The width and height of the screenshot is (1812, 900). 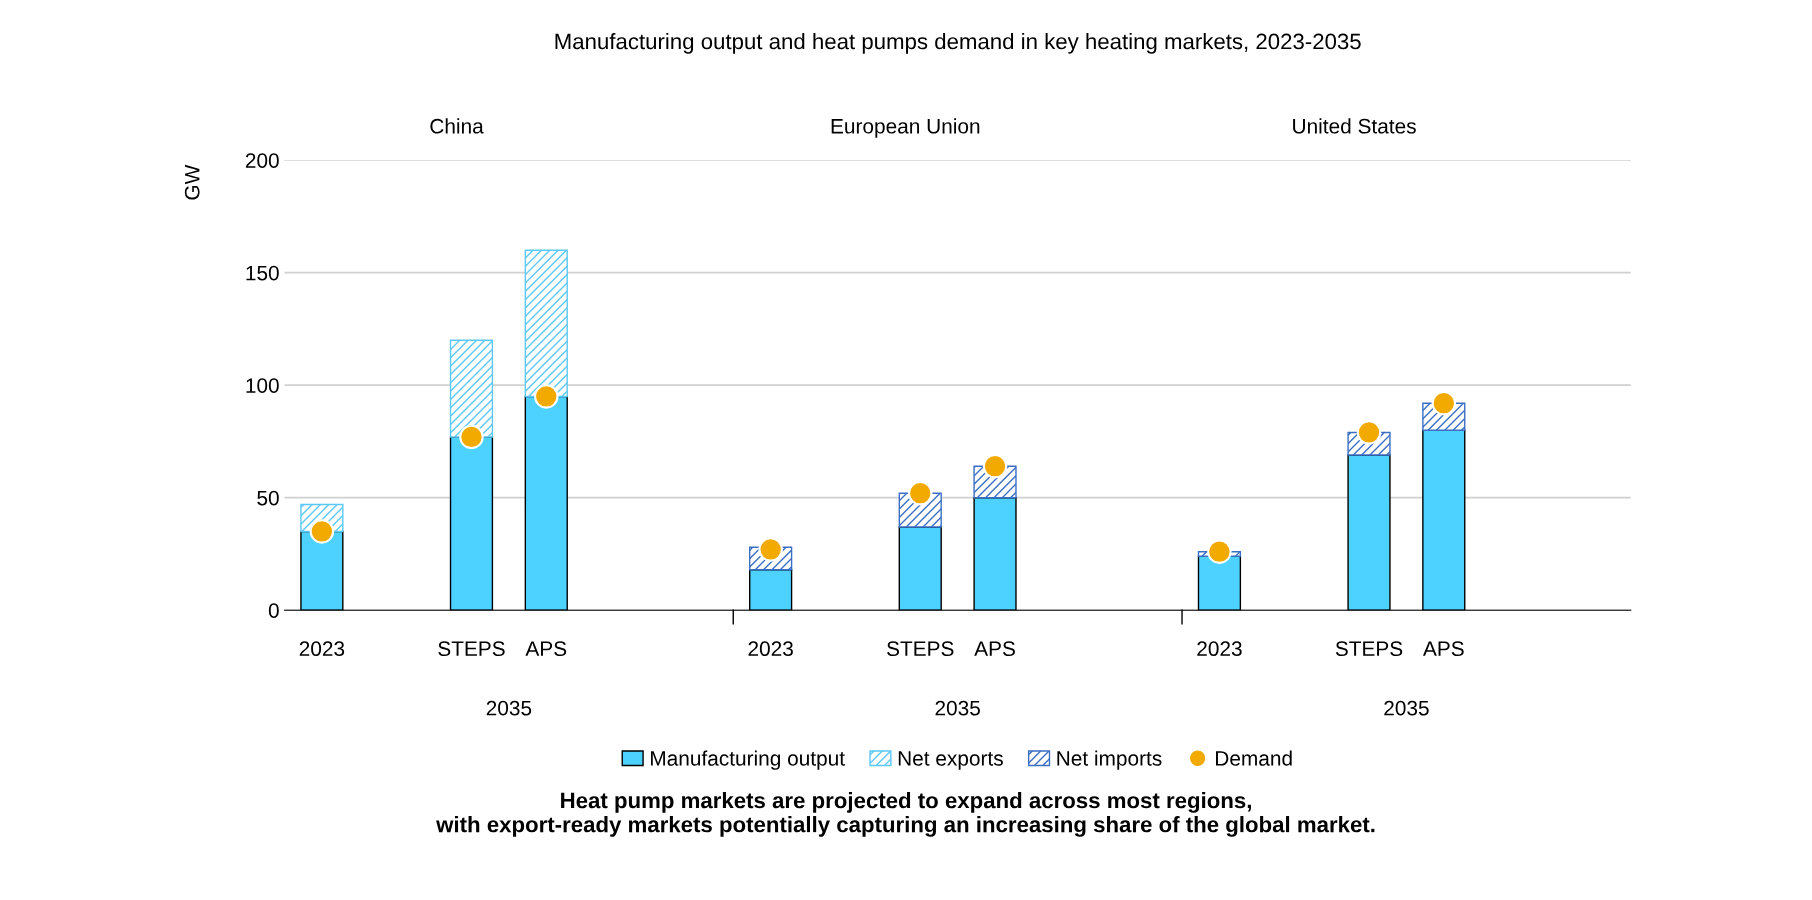 I want to click on legend-label: Demand, so click(x=1254, y=758).